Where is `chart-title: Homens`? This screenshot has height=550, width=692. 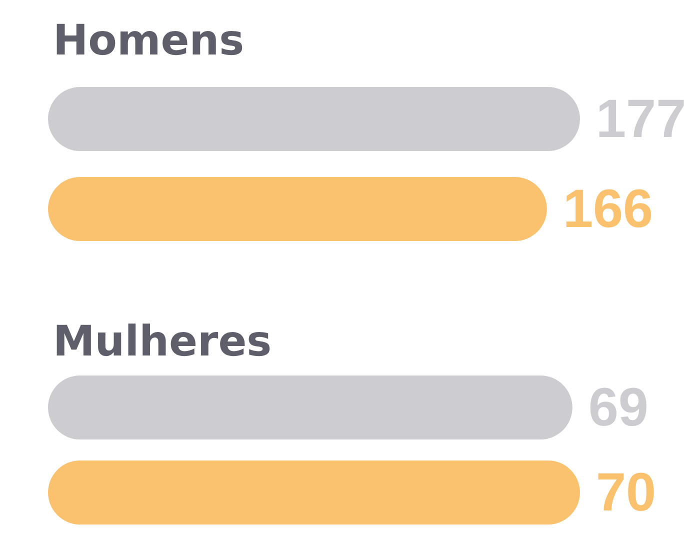 chart-title: Homens is located at coordinates (148, 40).